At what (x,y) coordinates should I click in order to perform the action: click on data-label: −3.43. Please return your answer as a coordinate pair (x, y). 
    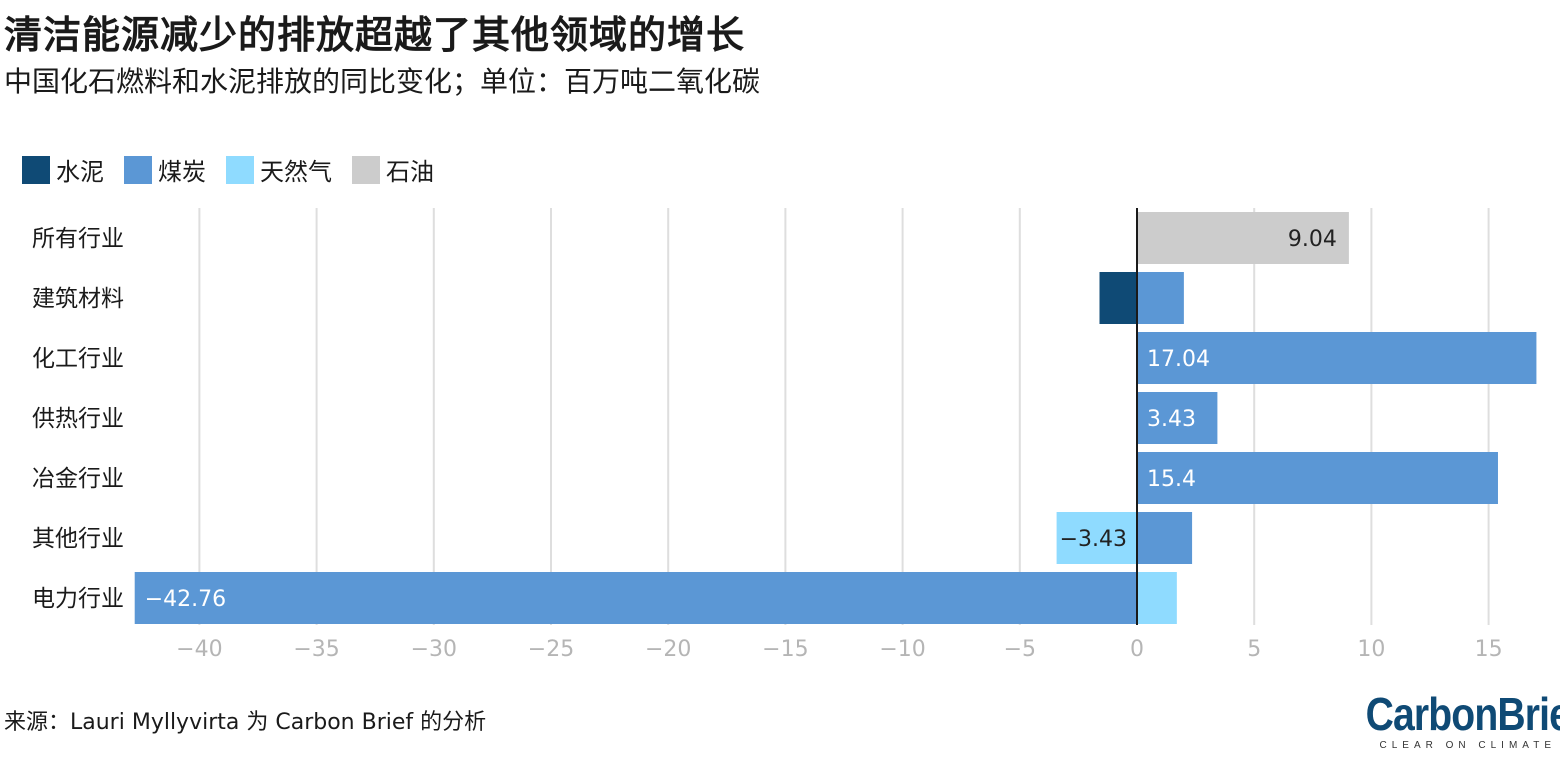
    Looking at the image, I should click on (1093, 539).